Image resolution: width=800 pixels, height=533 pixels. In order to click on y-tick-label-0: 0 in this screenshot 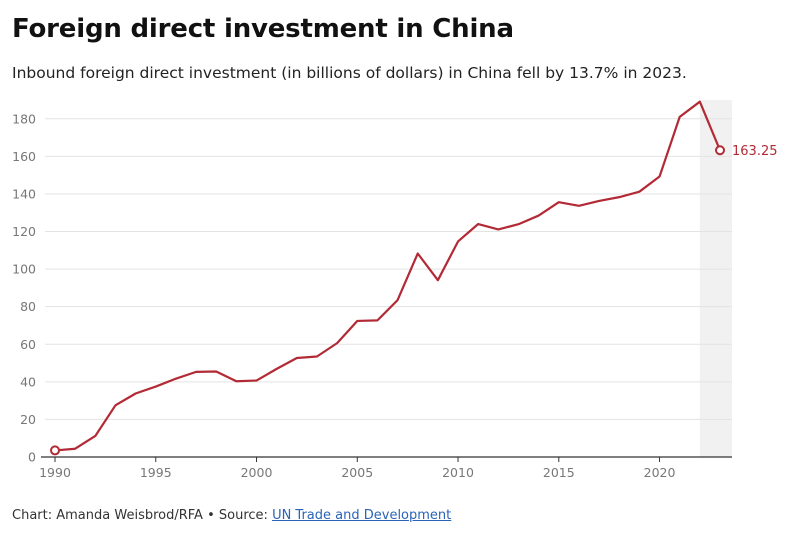, I will do `click(32, 457)`.